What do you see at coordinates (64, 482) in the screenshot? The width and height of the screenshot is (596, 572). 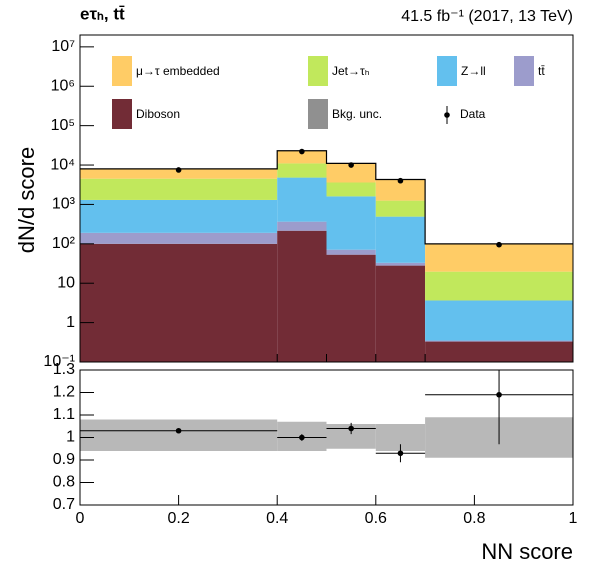 I see `y-tick-label: 0.8` at bounding box center [64, 482].